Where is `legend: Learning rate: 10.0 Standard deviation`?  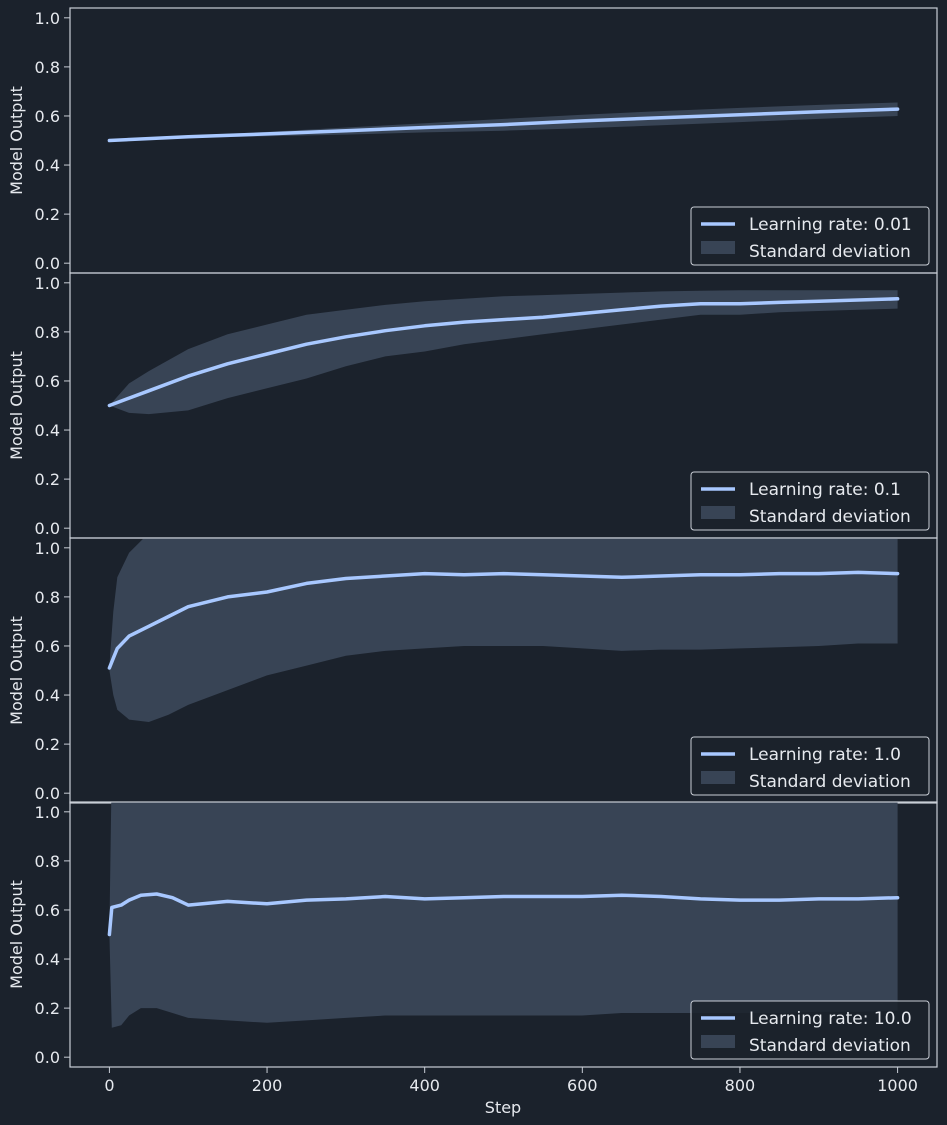 legend: Learning rate: 10.0 Standard deviation is located at coordinates (810, 1030).